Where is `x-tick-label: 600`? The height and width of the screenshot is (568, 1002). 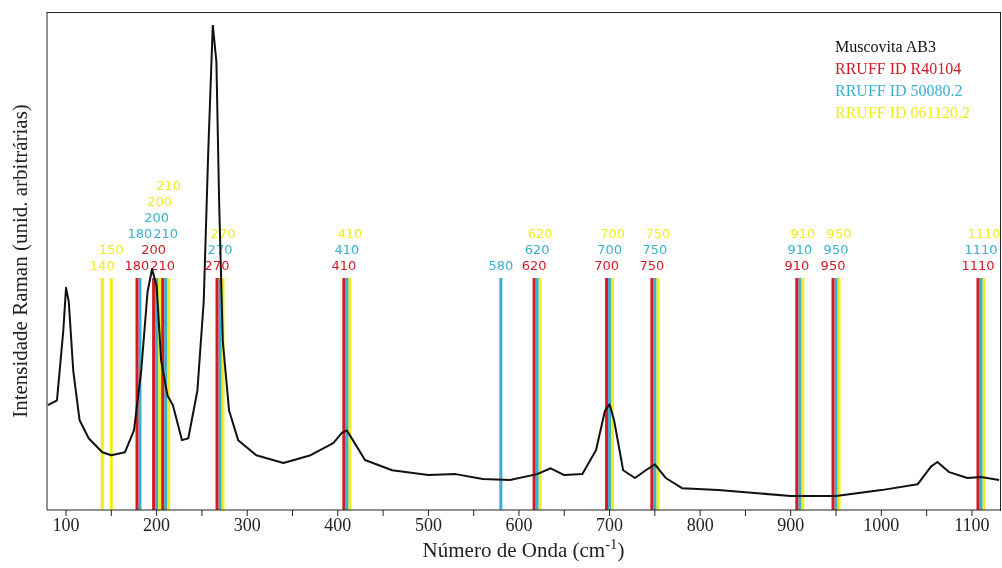
x-tick-label: 600 is located at coordinates (519, 524).